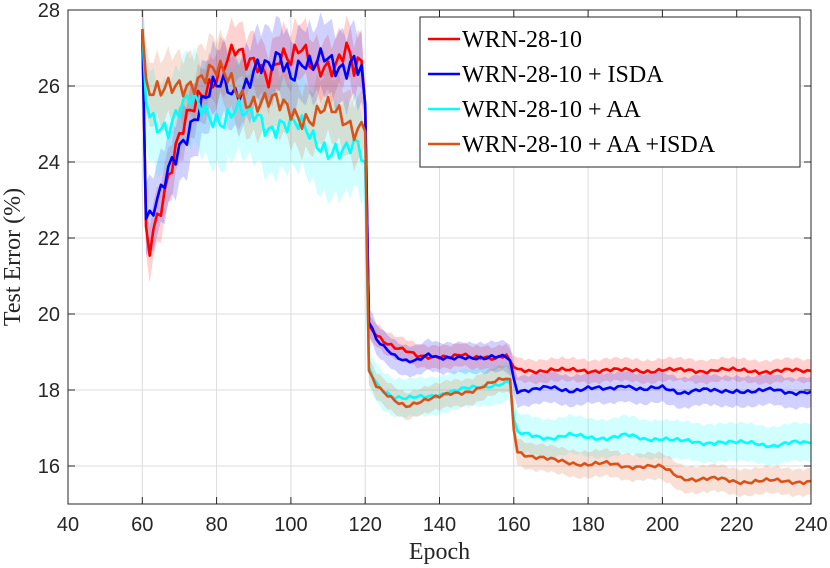  Describe the element at coordinates (216, 525) in the screenshot. I see `x-tick-label: 80` at that location.